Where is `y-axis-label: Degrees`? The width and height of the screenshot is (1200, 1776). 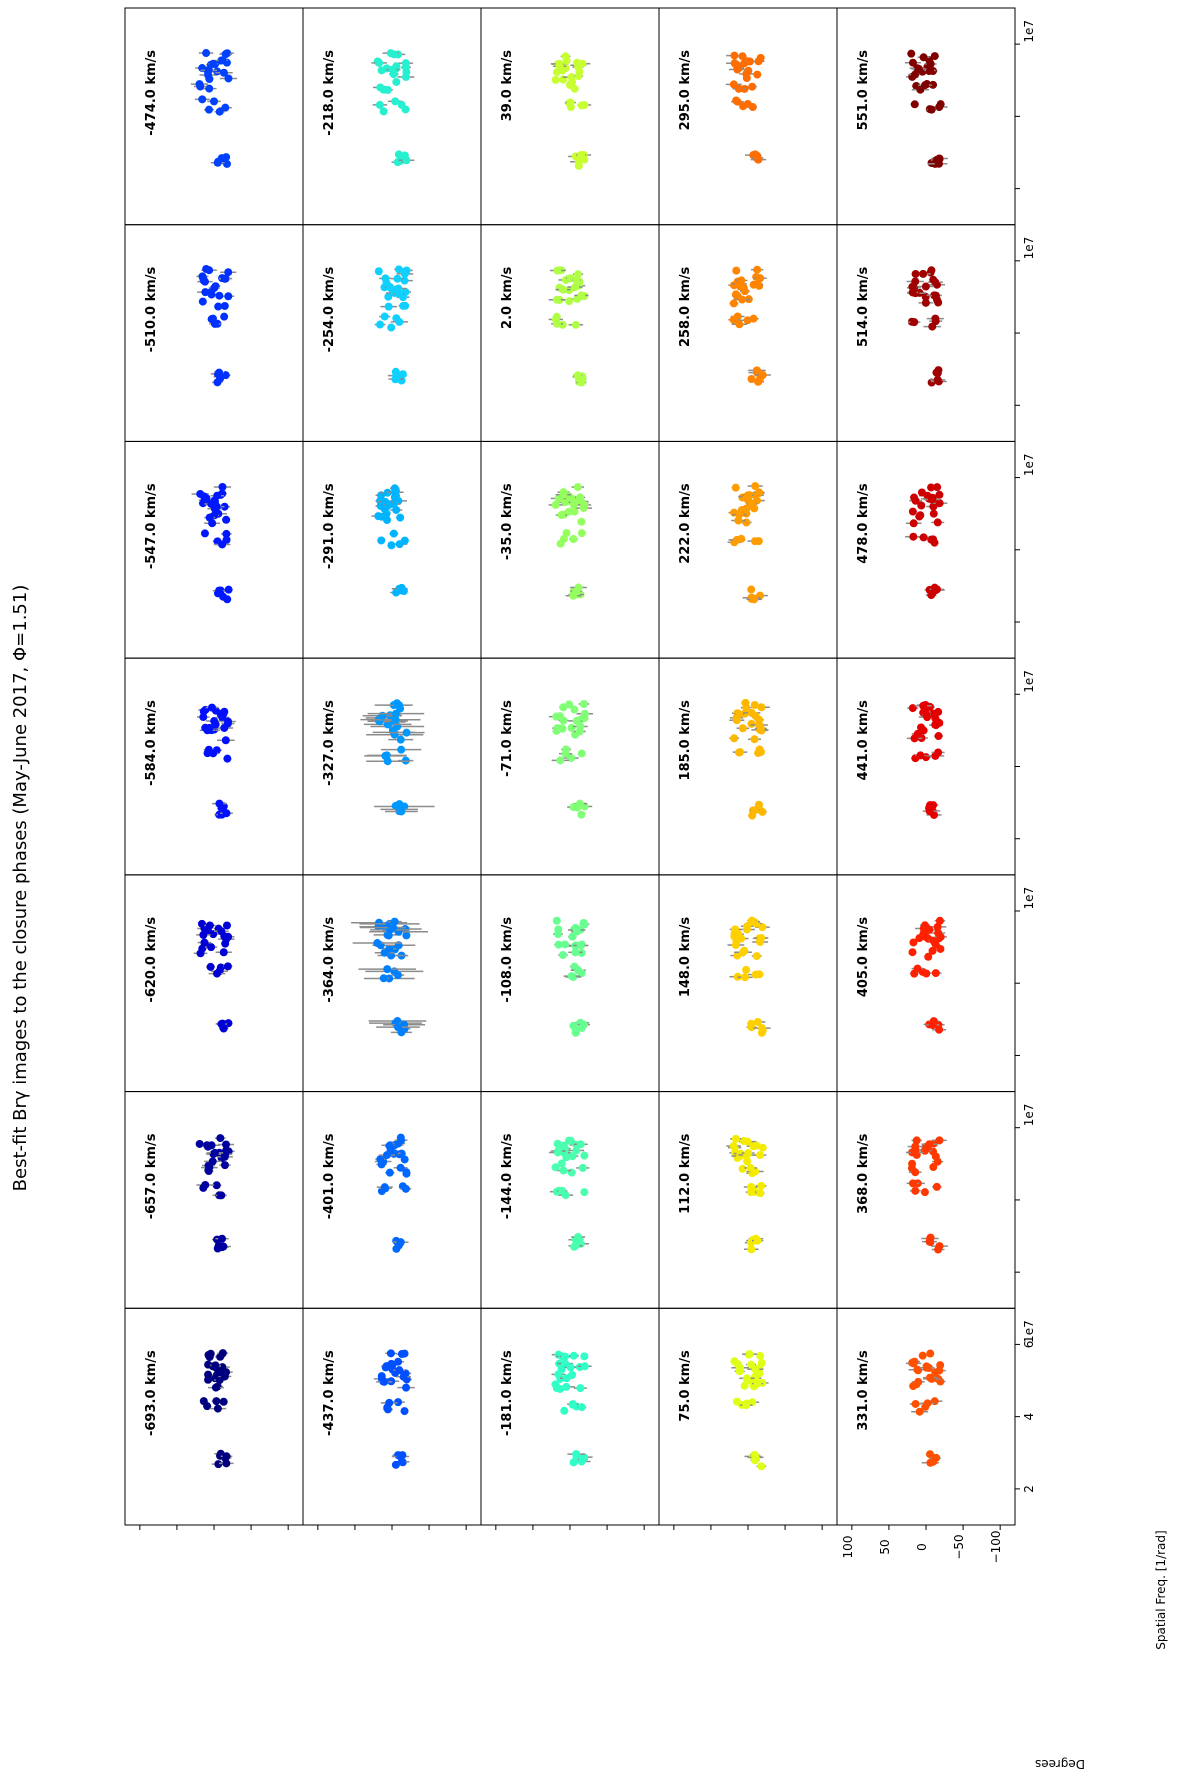 y-axis-label: Degrees is located at coordinates (1060, 1764).